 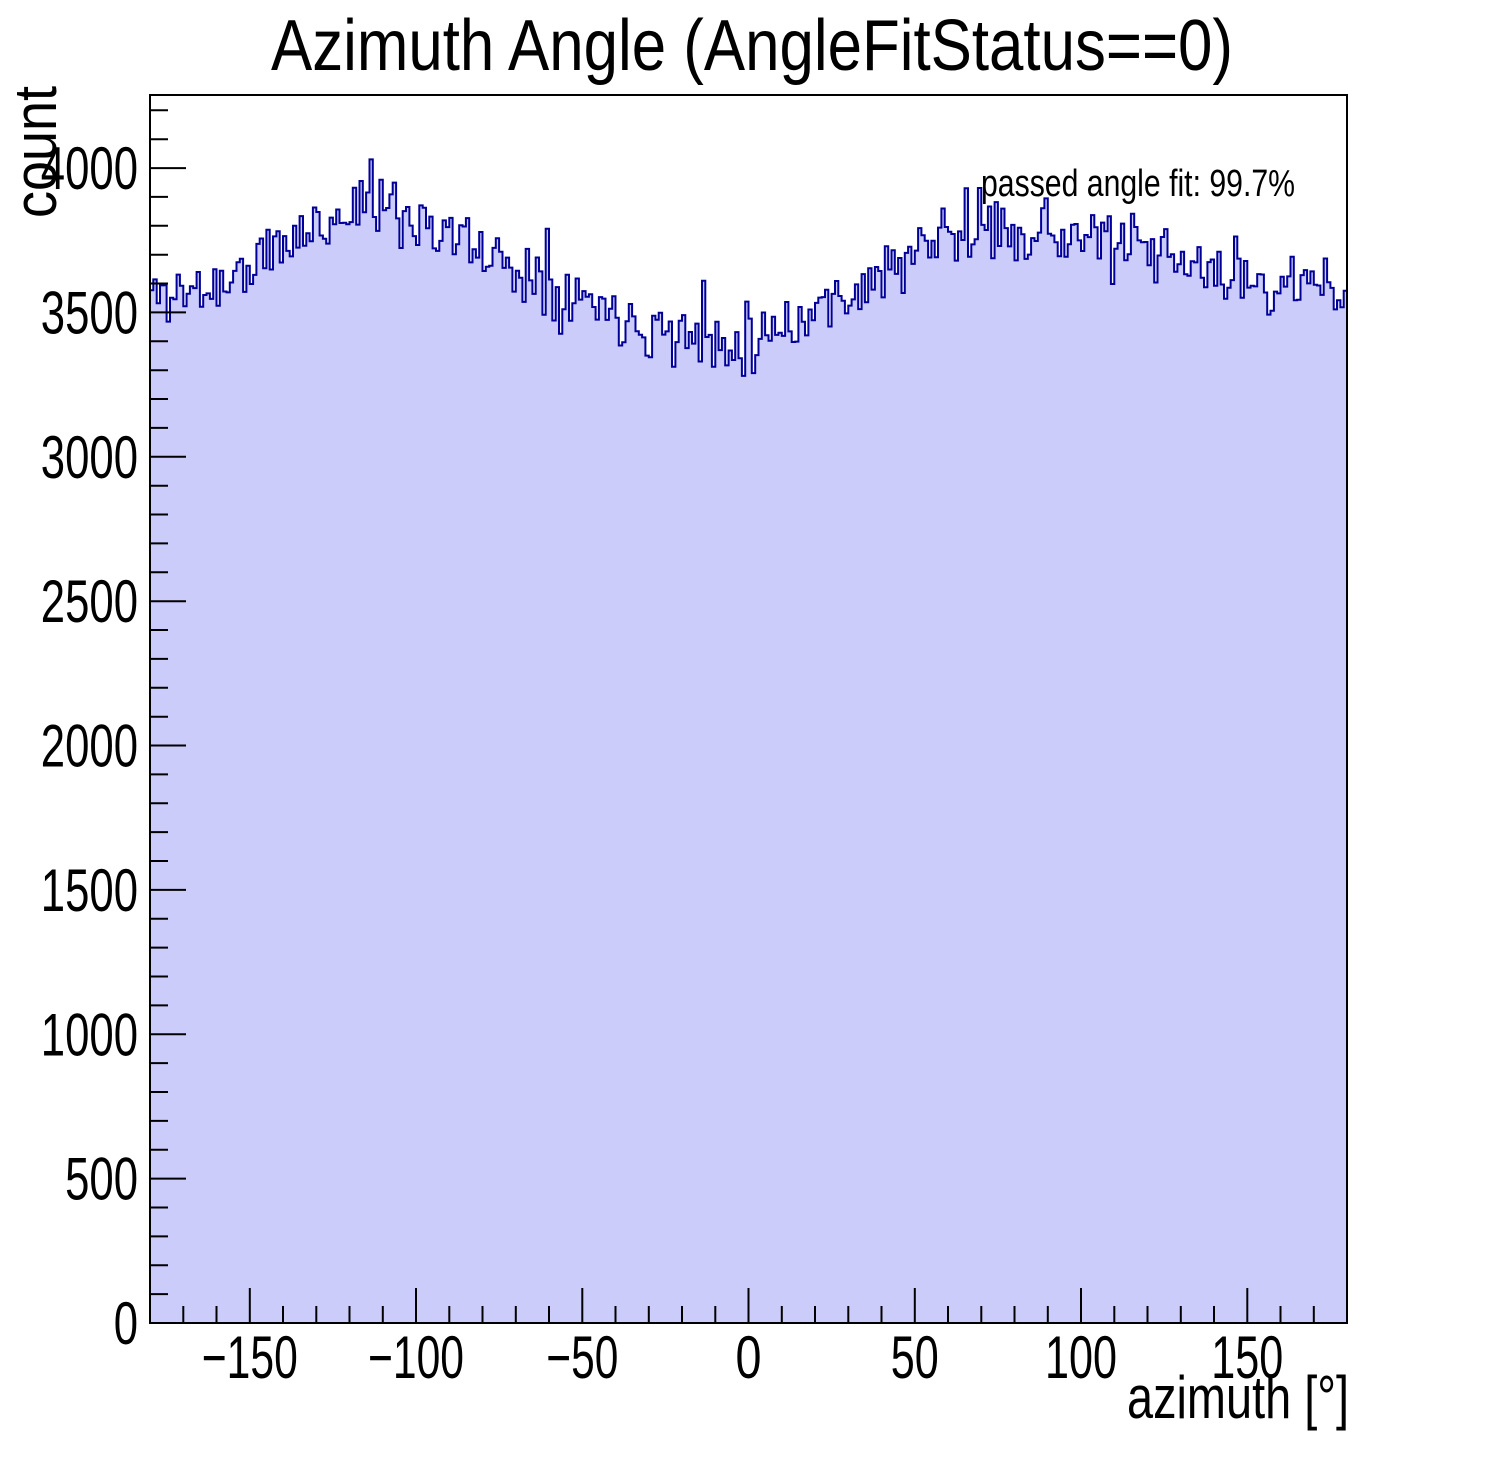 I want to click on y-axis-title: count, so click(x=35, y=152).